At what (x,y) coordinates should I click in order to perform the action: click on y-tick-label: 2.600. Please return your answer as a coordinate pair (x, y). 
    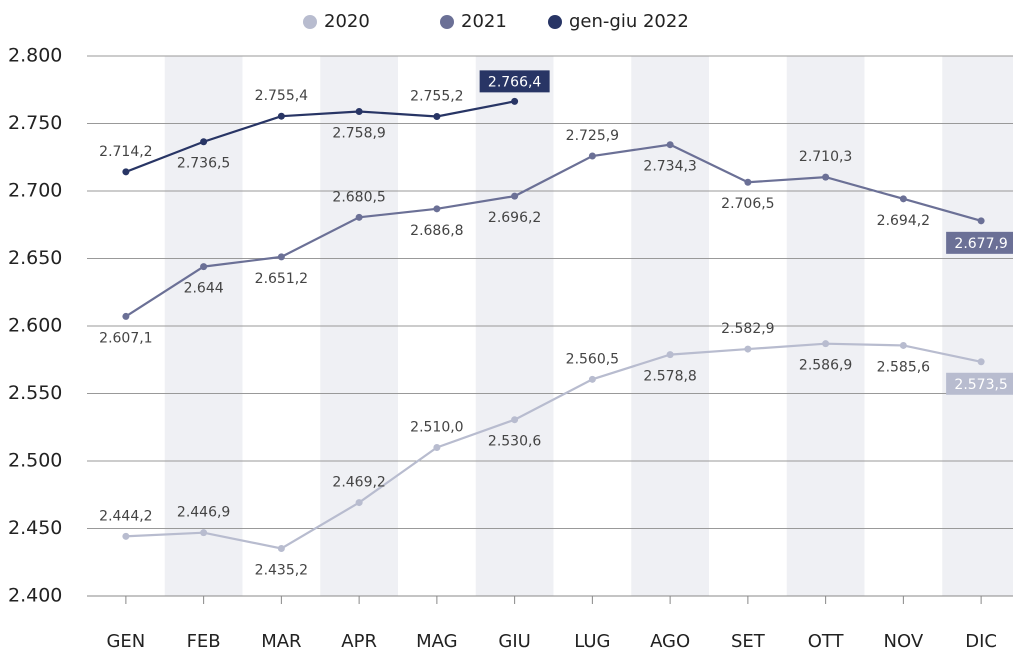
    Looking at the image, I should click on (35, 326).